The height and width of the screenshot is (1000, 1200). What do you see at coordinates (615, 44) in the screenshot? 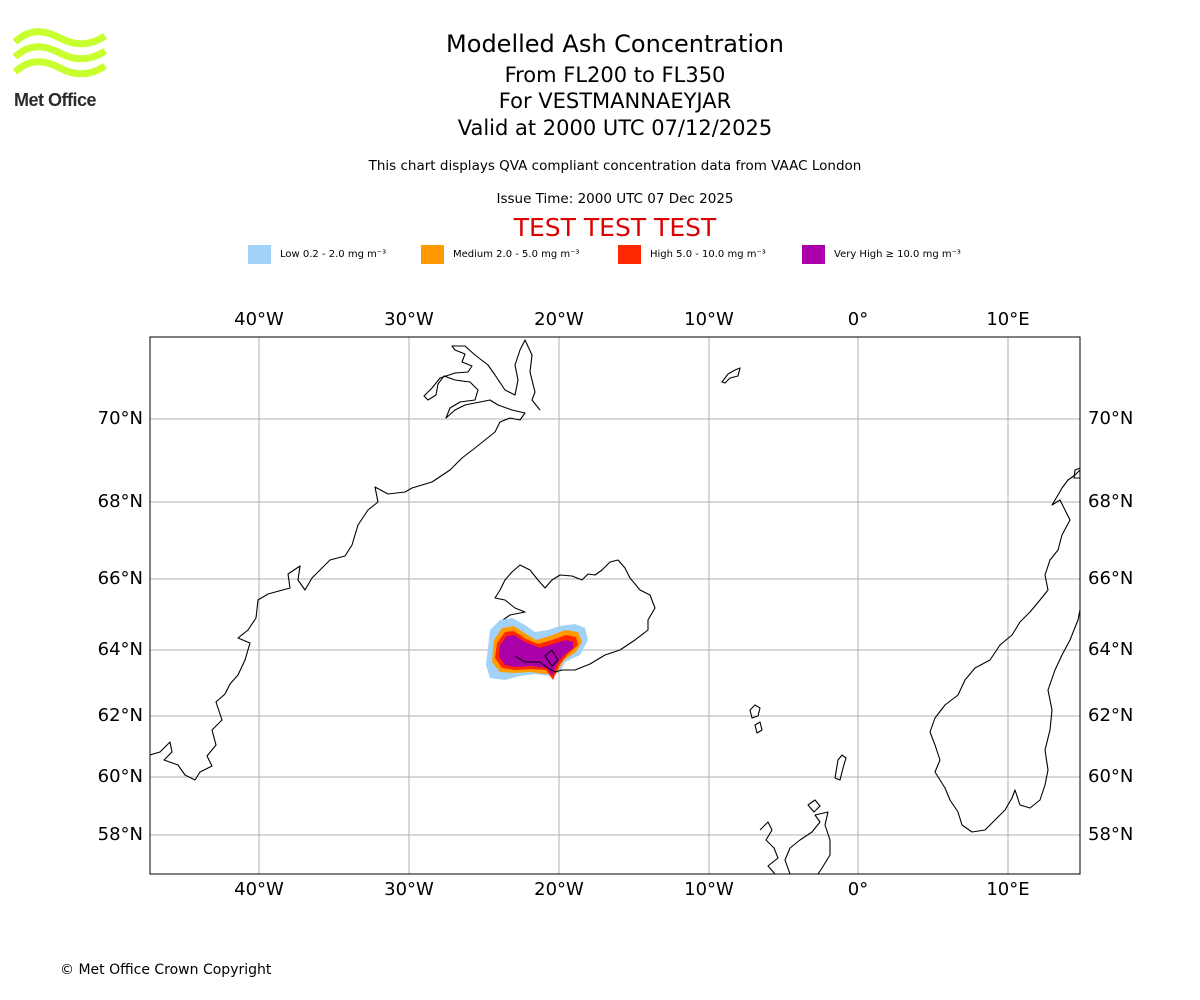
I see `chart-title: Modelled Ash Concentration` at bounding box center [615, 44].